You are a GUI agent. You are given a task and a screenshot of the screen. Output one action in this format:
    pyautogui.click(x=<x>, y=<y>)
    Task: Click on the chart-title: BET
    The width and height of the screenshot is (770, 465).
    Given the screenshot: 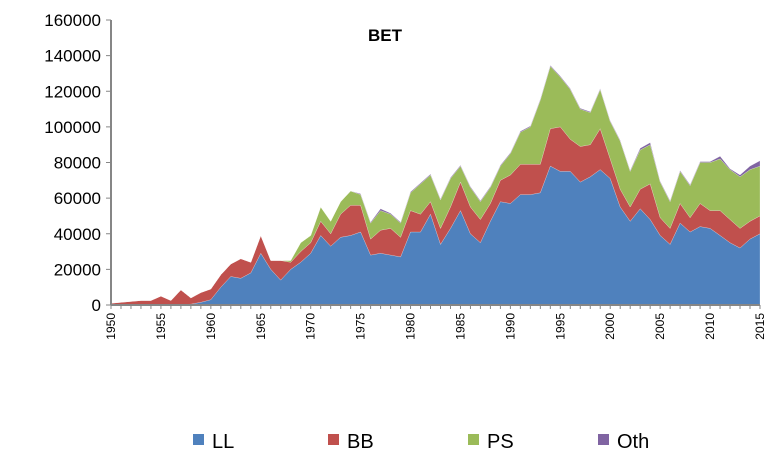 What is the action you would take?
    pyautogui.click(x=385, y=35)
    